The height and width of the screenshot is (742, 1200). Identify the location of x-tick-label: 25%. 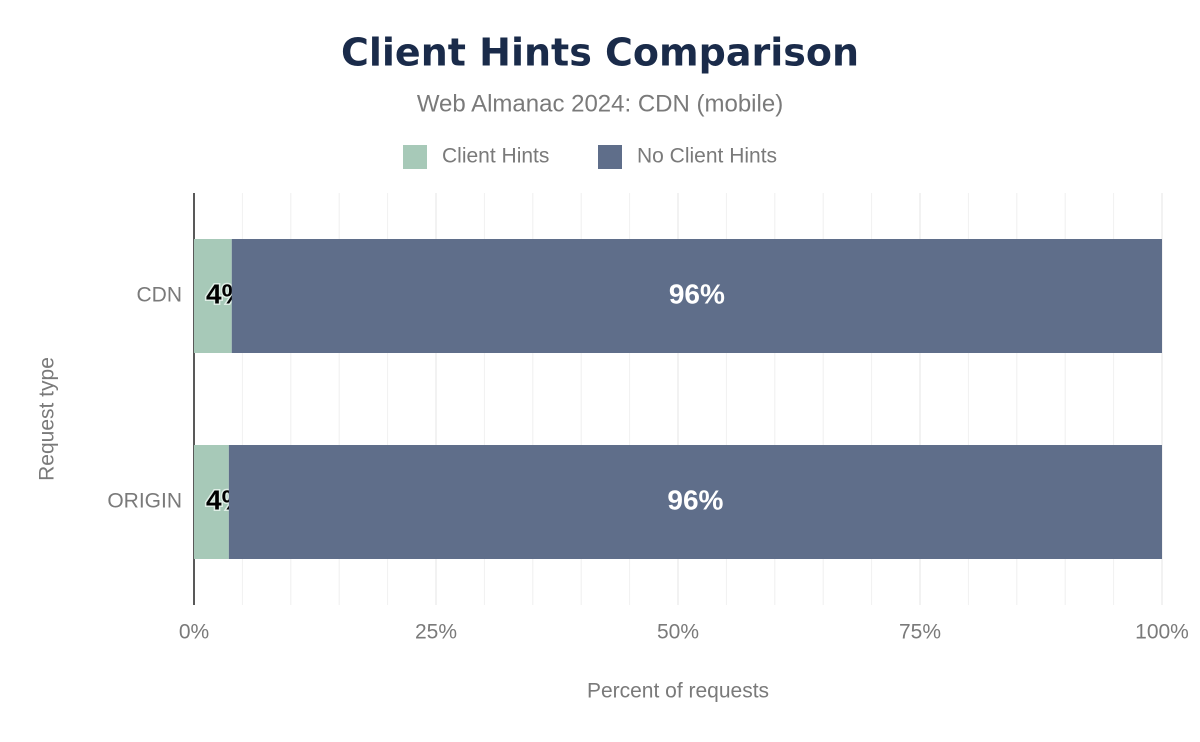
(436, 632).